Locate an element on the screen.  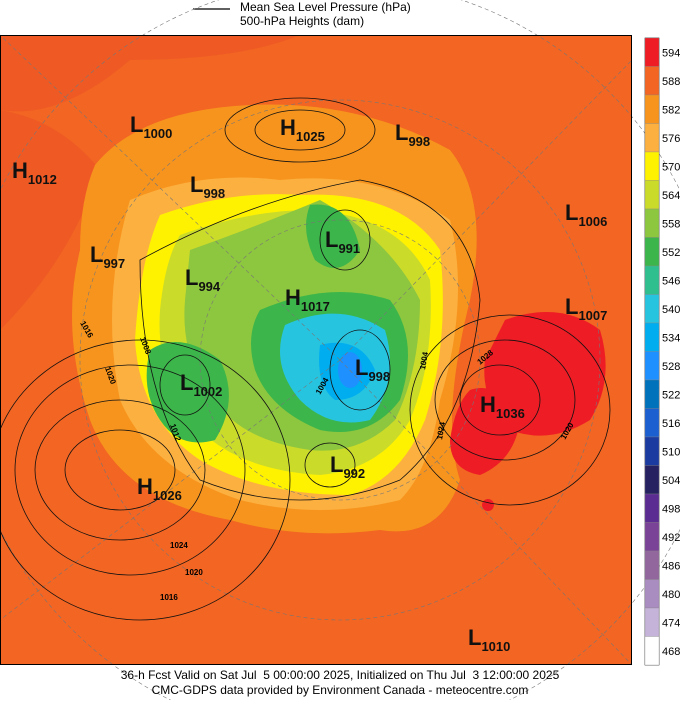
colorbar-label: 498 is located at coordinates (671, 509).